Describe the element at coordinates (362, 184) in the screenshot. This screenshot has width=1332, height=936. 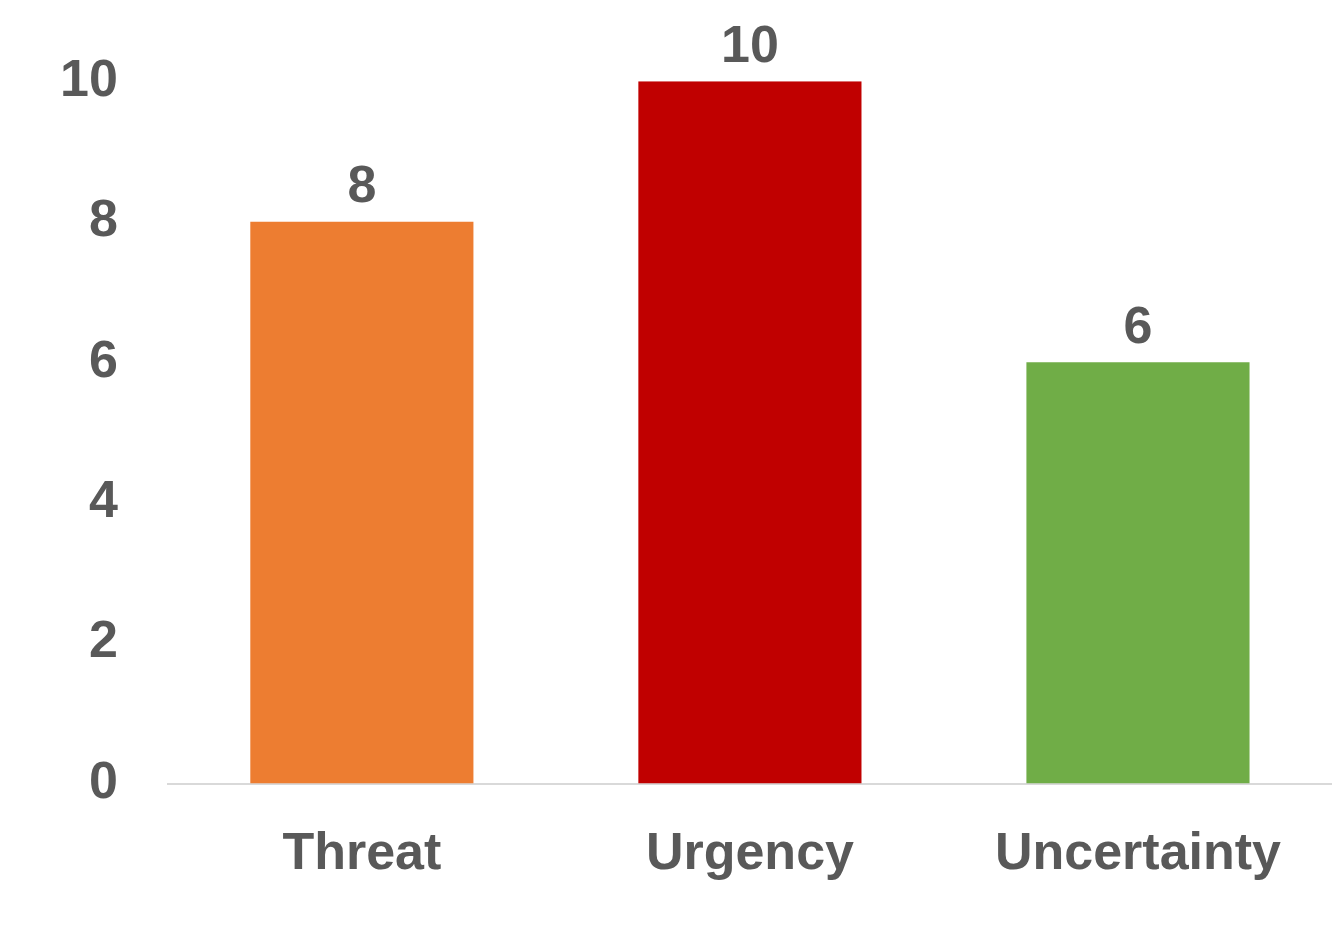
I see `data-label: 8` at that location.